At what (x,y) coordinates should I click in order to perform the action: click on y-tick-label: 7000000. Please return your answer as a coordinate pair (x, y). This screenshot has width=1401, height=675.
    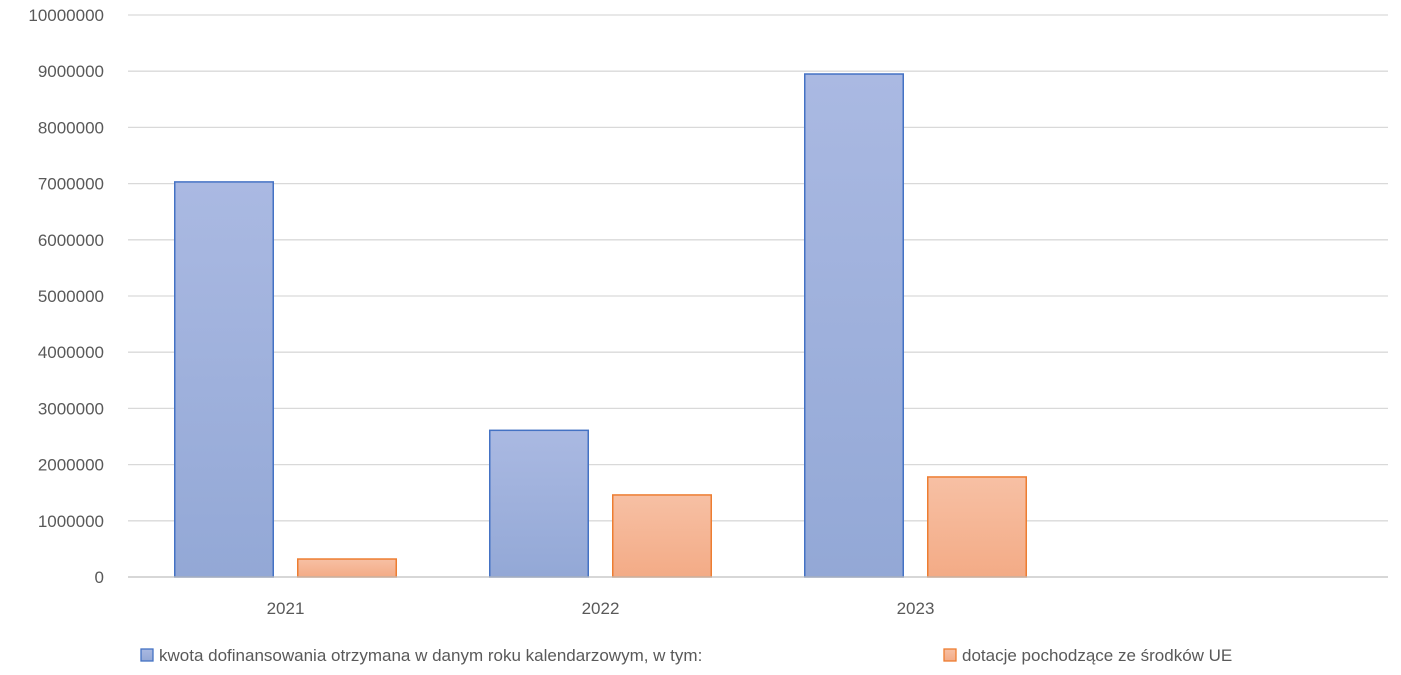
    Looking at the image, I should click on (71, 184).